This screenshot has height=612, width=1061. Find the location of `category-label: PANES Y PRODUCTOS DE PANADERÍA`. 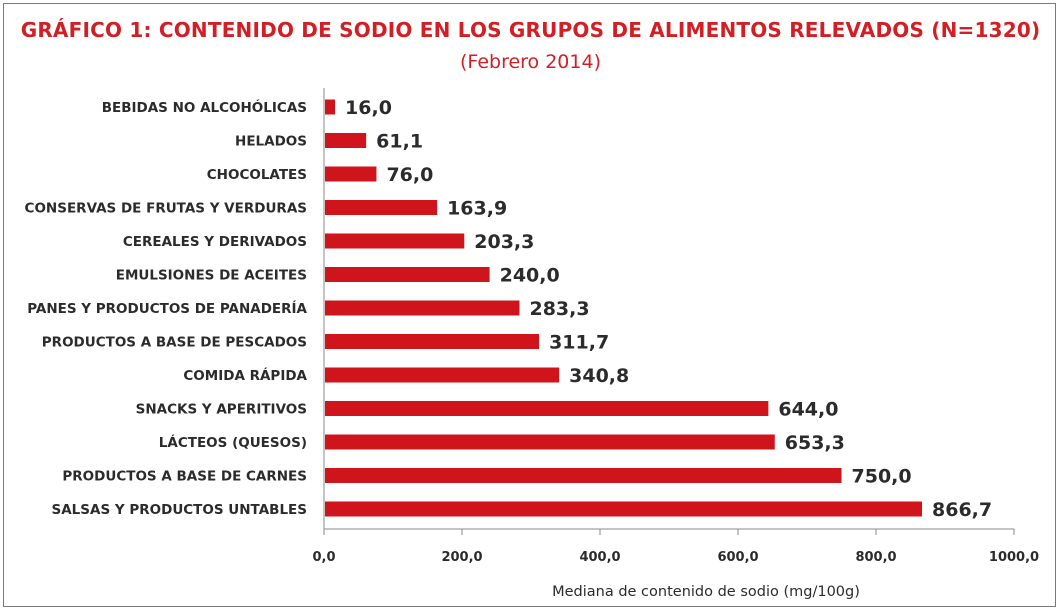

category-label: PANES Y PRODUCTOS DE PANADERÍA is located at coordinates (167, 308).